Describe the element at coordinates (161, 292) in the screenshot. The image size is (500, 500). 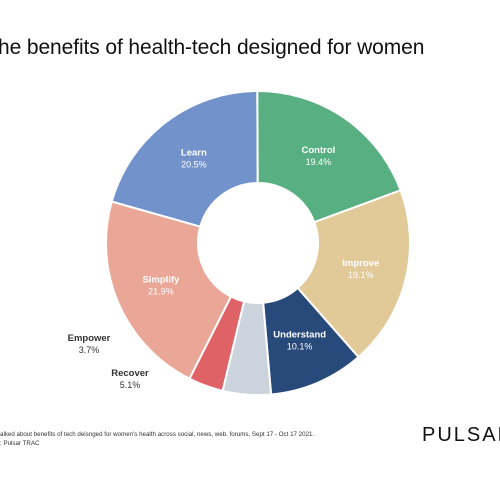
I see `slice-value-simplify: 21.9%` at that location.